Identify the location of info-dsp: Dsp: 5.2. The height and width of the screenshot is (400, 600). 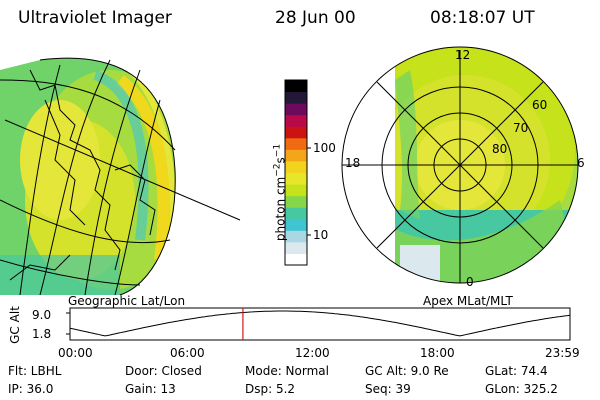
(270, 389).